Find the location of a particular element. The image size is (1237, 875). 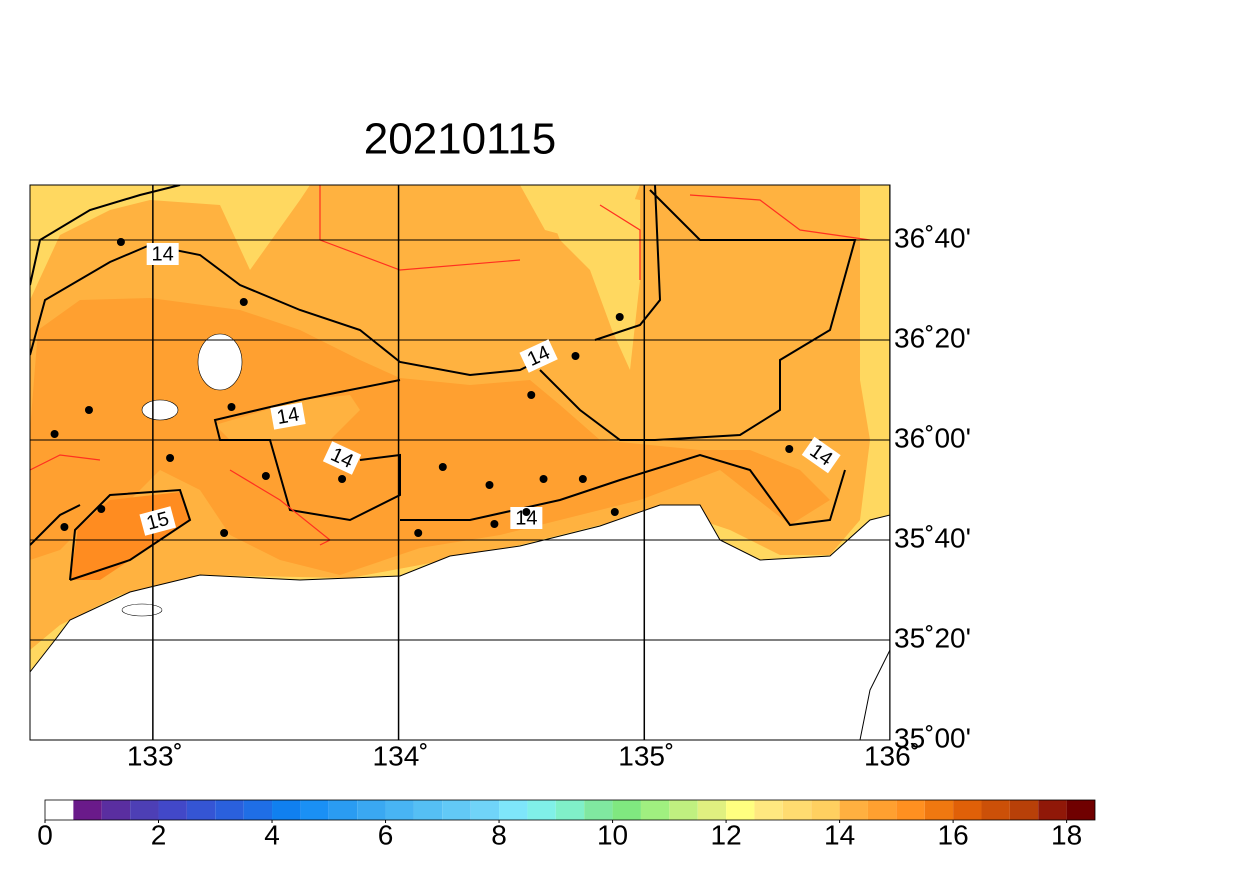

colorbar-label: 8 is located at coordinates (499, 834).